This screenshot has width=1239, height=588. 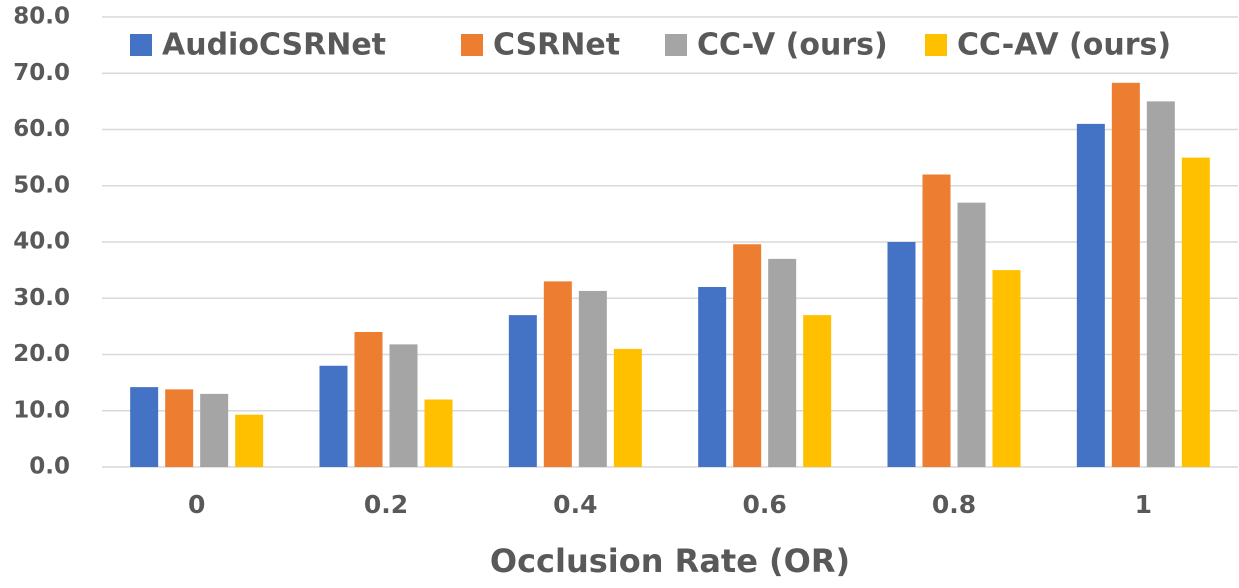 I want to click on x-tick-label: 0.4, so click(x=575, y=504).